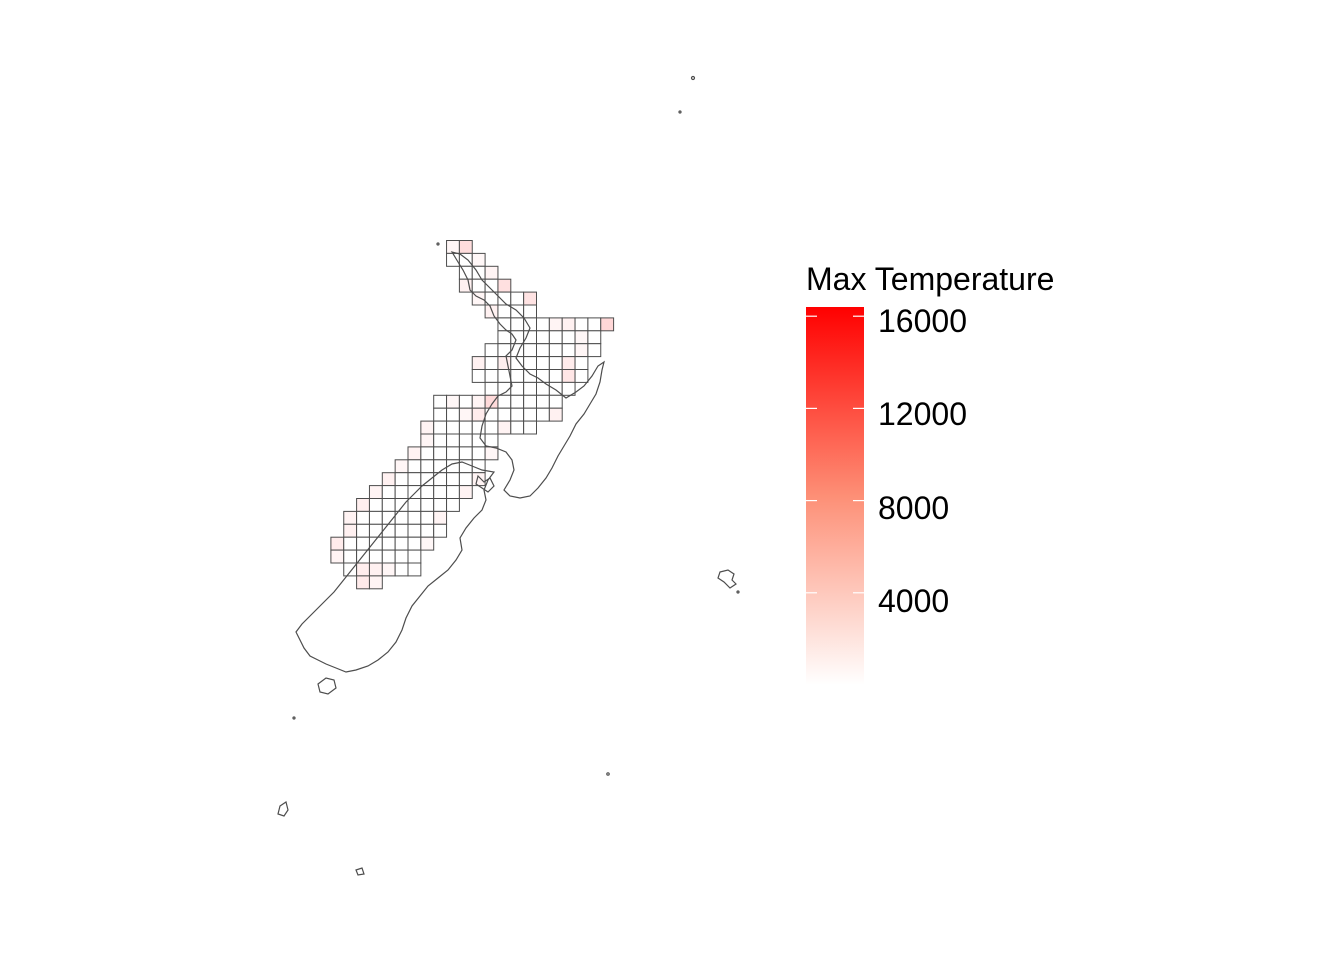 The height and width of the screenshot is (960, 1344). I want to click on legend-break-label: 16000, so click(922, 321).